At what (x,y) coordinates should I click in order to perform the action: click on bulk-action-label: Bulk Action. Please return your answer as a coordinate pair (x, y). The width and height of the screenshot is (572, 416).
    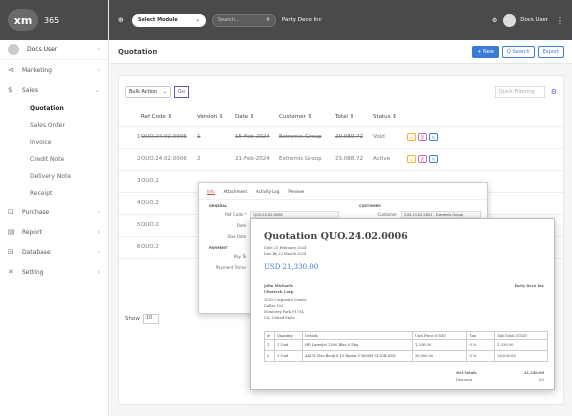
    Looking at the image, I should click on (143, 92).